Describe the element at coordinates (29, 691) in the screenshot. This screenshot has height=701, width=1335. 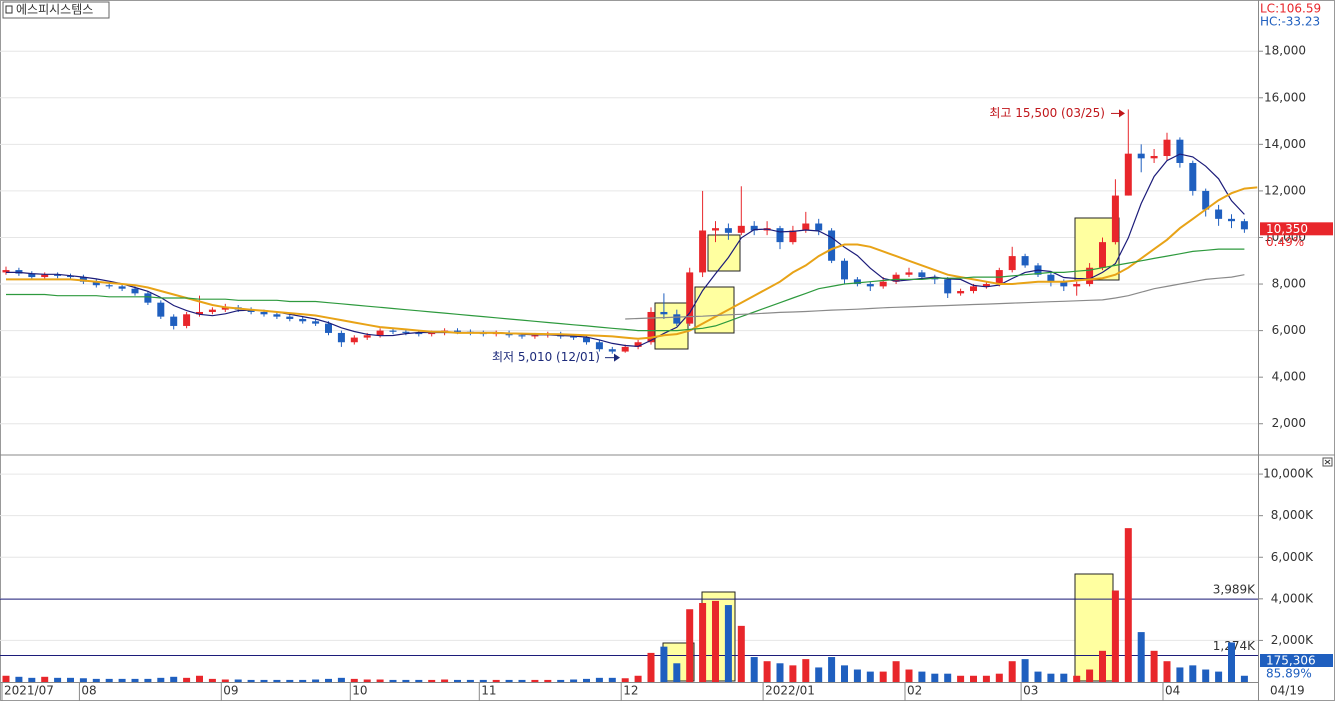
I see `x-tick-label: 2021/07` at that location.